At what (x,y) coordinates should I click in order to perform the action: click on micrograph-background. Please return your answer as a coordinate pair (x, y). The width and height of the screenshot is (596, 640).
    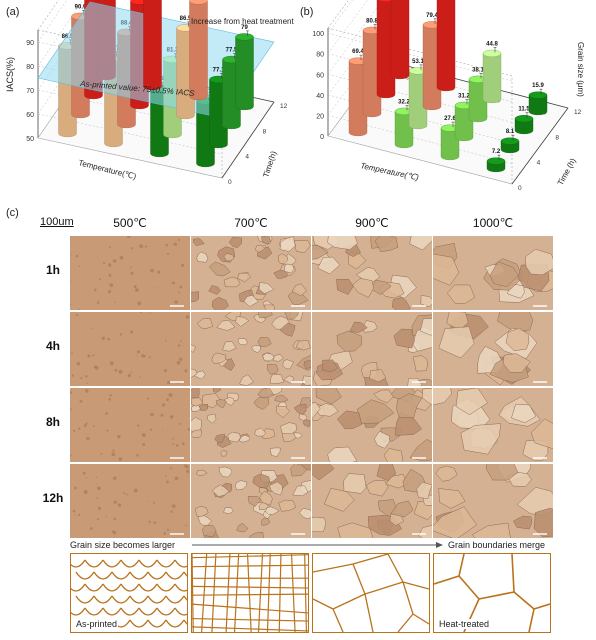
    Looking at the image, I should click on (130, 349).